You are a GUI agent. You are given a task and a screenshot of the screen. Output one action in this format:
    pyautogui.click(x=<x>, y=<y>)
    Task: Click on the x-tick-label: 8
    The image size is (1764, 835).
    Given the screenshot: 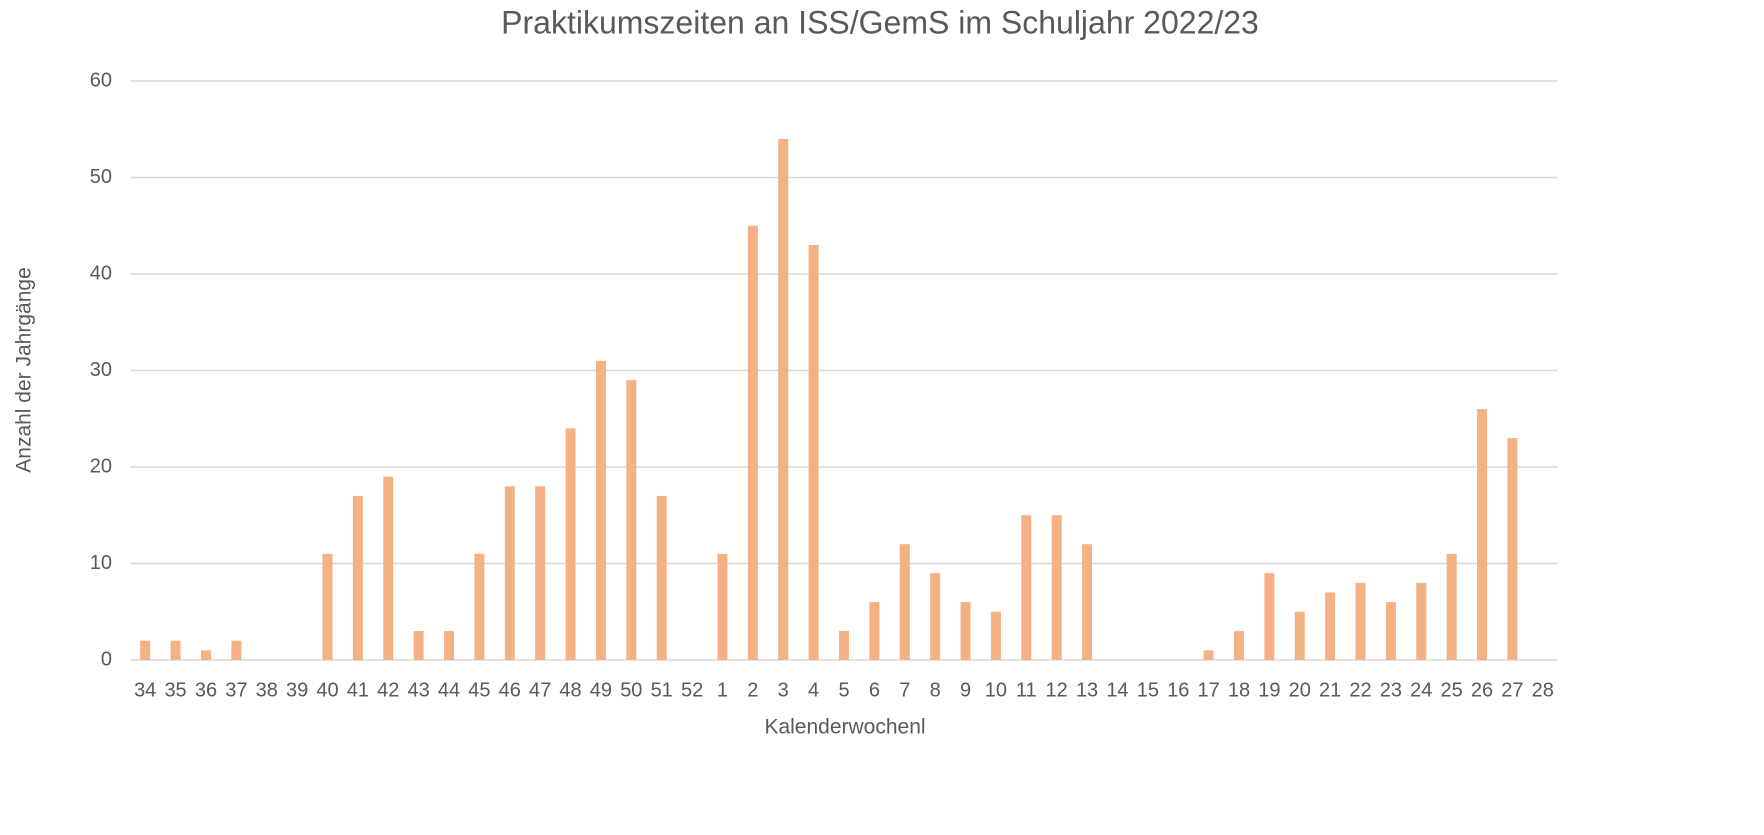 What is the action you would take?
    pyautogui.click(x=935, y=690)
    